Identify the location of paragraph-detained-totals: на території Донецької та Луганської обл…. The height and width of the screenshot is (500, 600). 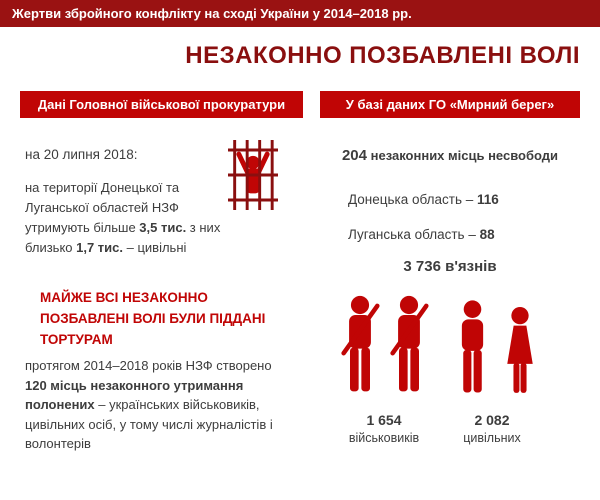
(125, 218).